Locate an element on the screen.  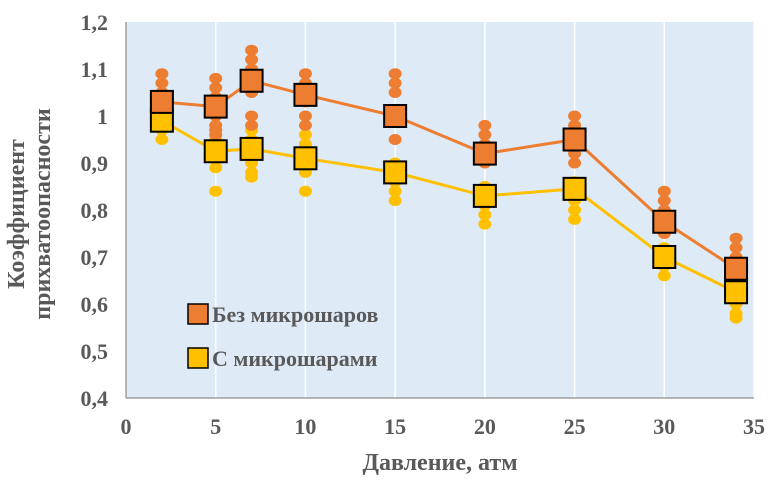
y-axis-title-line-1: Коэффициент is located at coordinates (17, 214).